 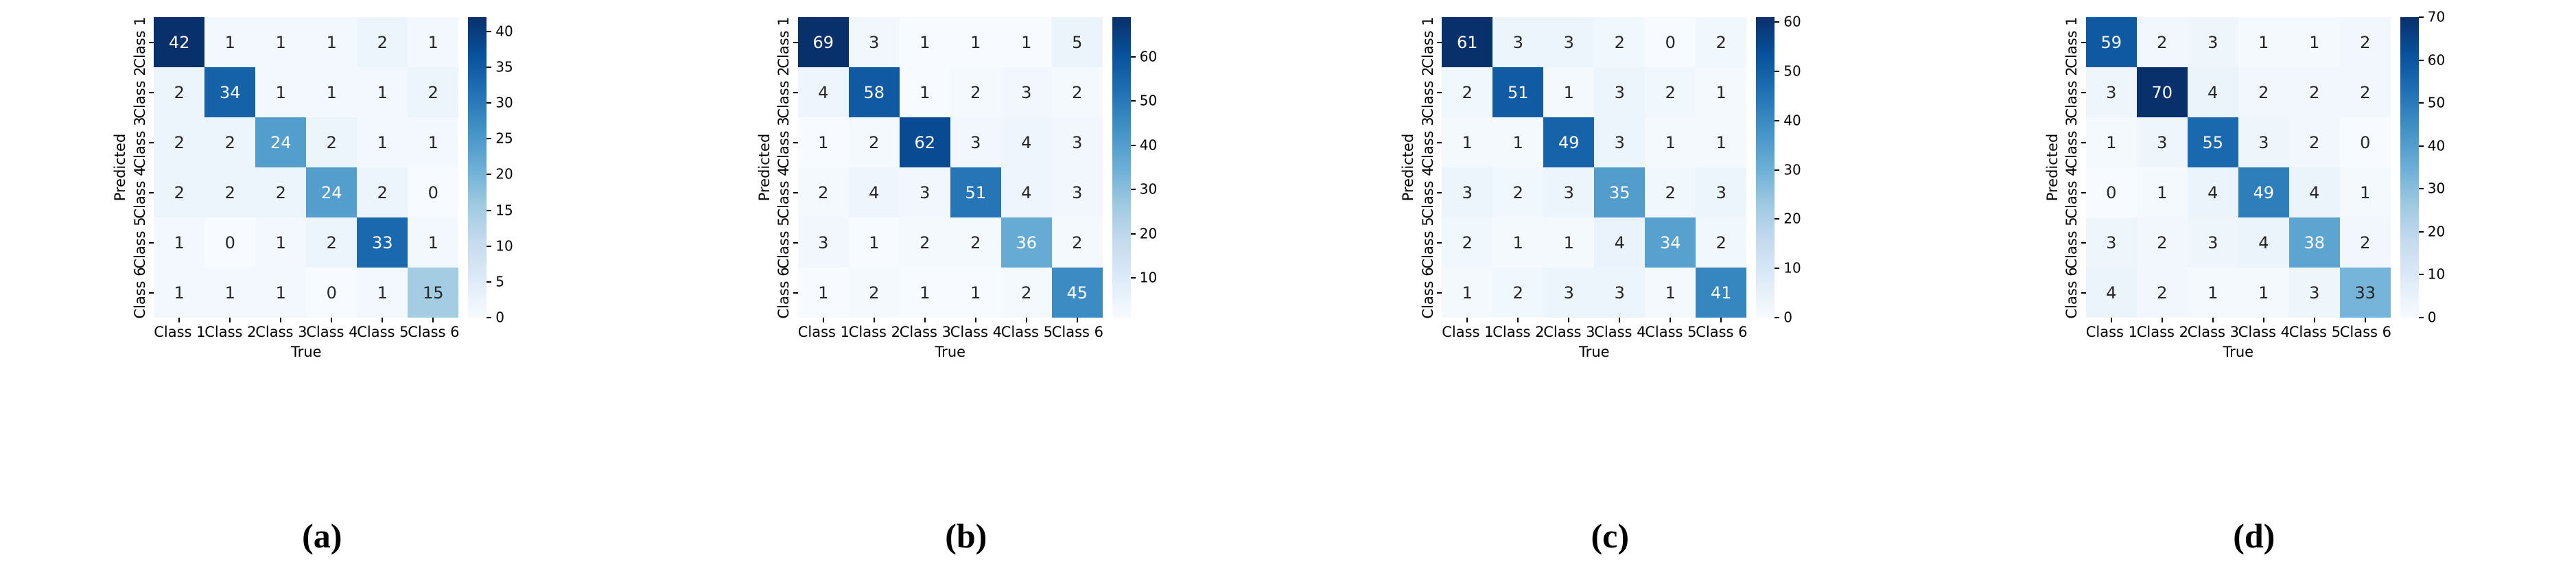 What do you see at coordinates (2254, 536) in the screenshot?
I see `panel-caption-d: (d)` at bounding box center [2254, 536].